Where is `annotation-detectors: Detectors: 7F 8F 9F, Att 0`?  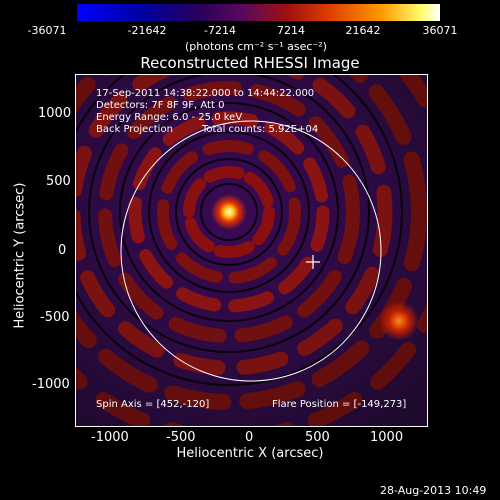
annotation-detectors: Detectors: 7F 8F 9F, Att 0 is located at coordinates (160, 105).